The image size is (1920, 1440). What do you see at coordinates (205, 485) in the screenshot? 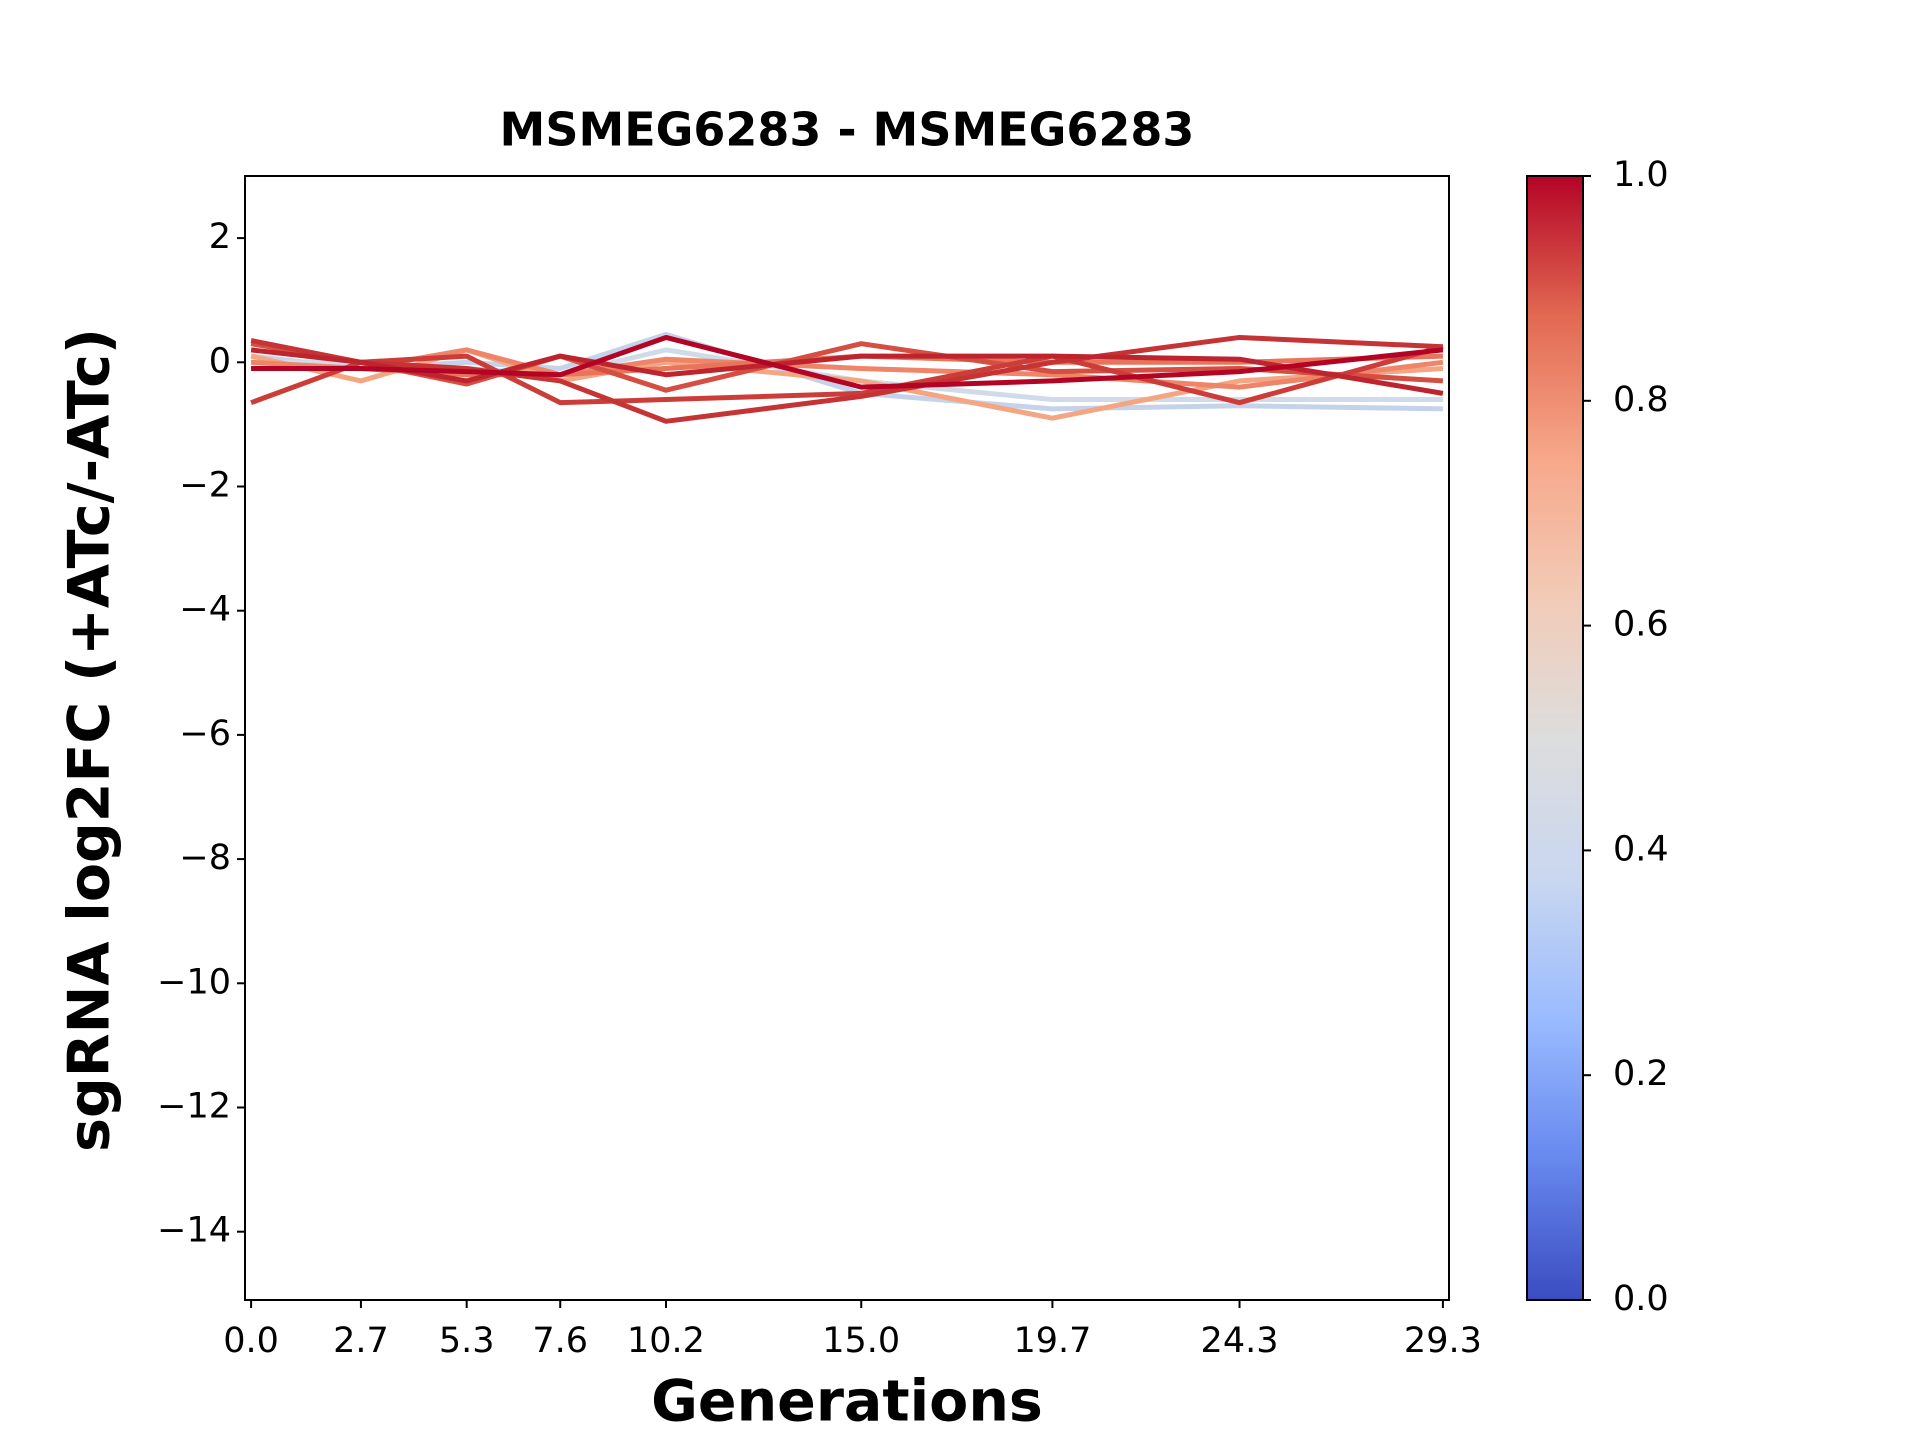
I see `y-tick-label: −2` at bounding box center [205, 485].